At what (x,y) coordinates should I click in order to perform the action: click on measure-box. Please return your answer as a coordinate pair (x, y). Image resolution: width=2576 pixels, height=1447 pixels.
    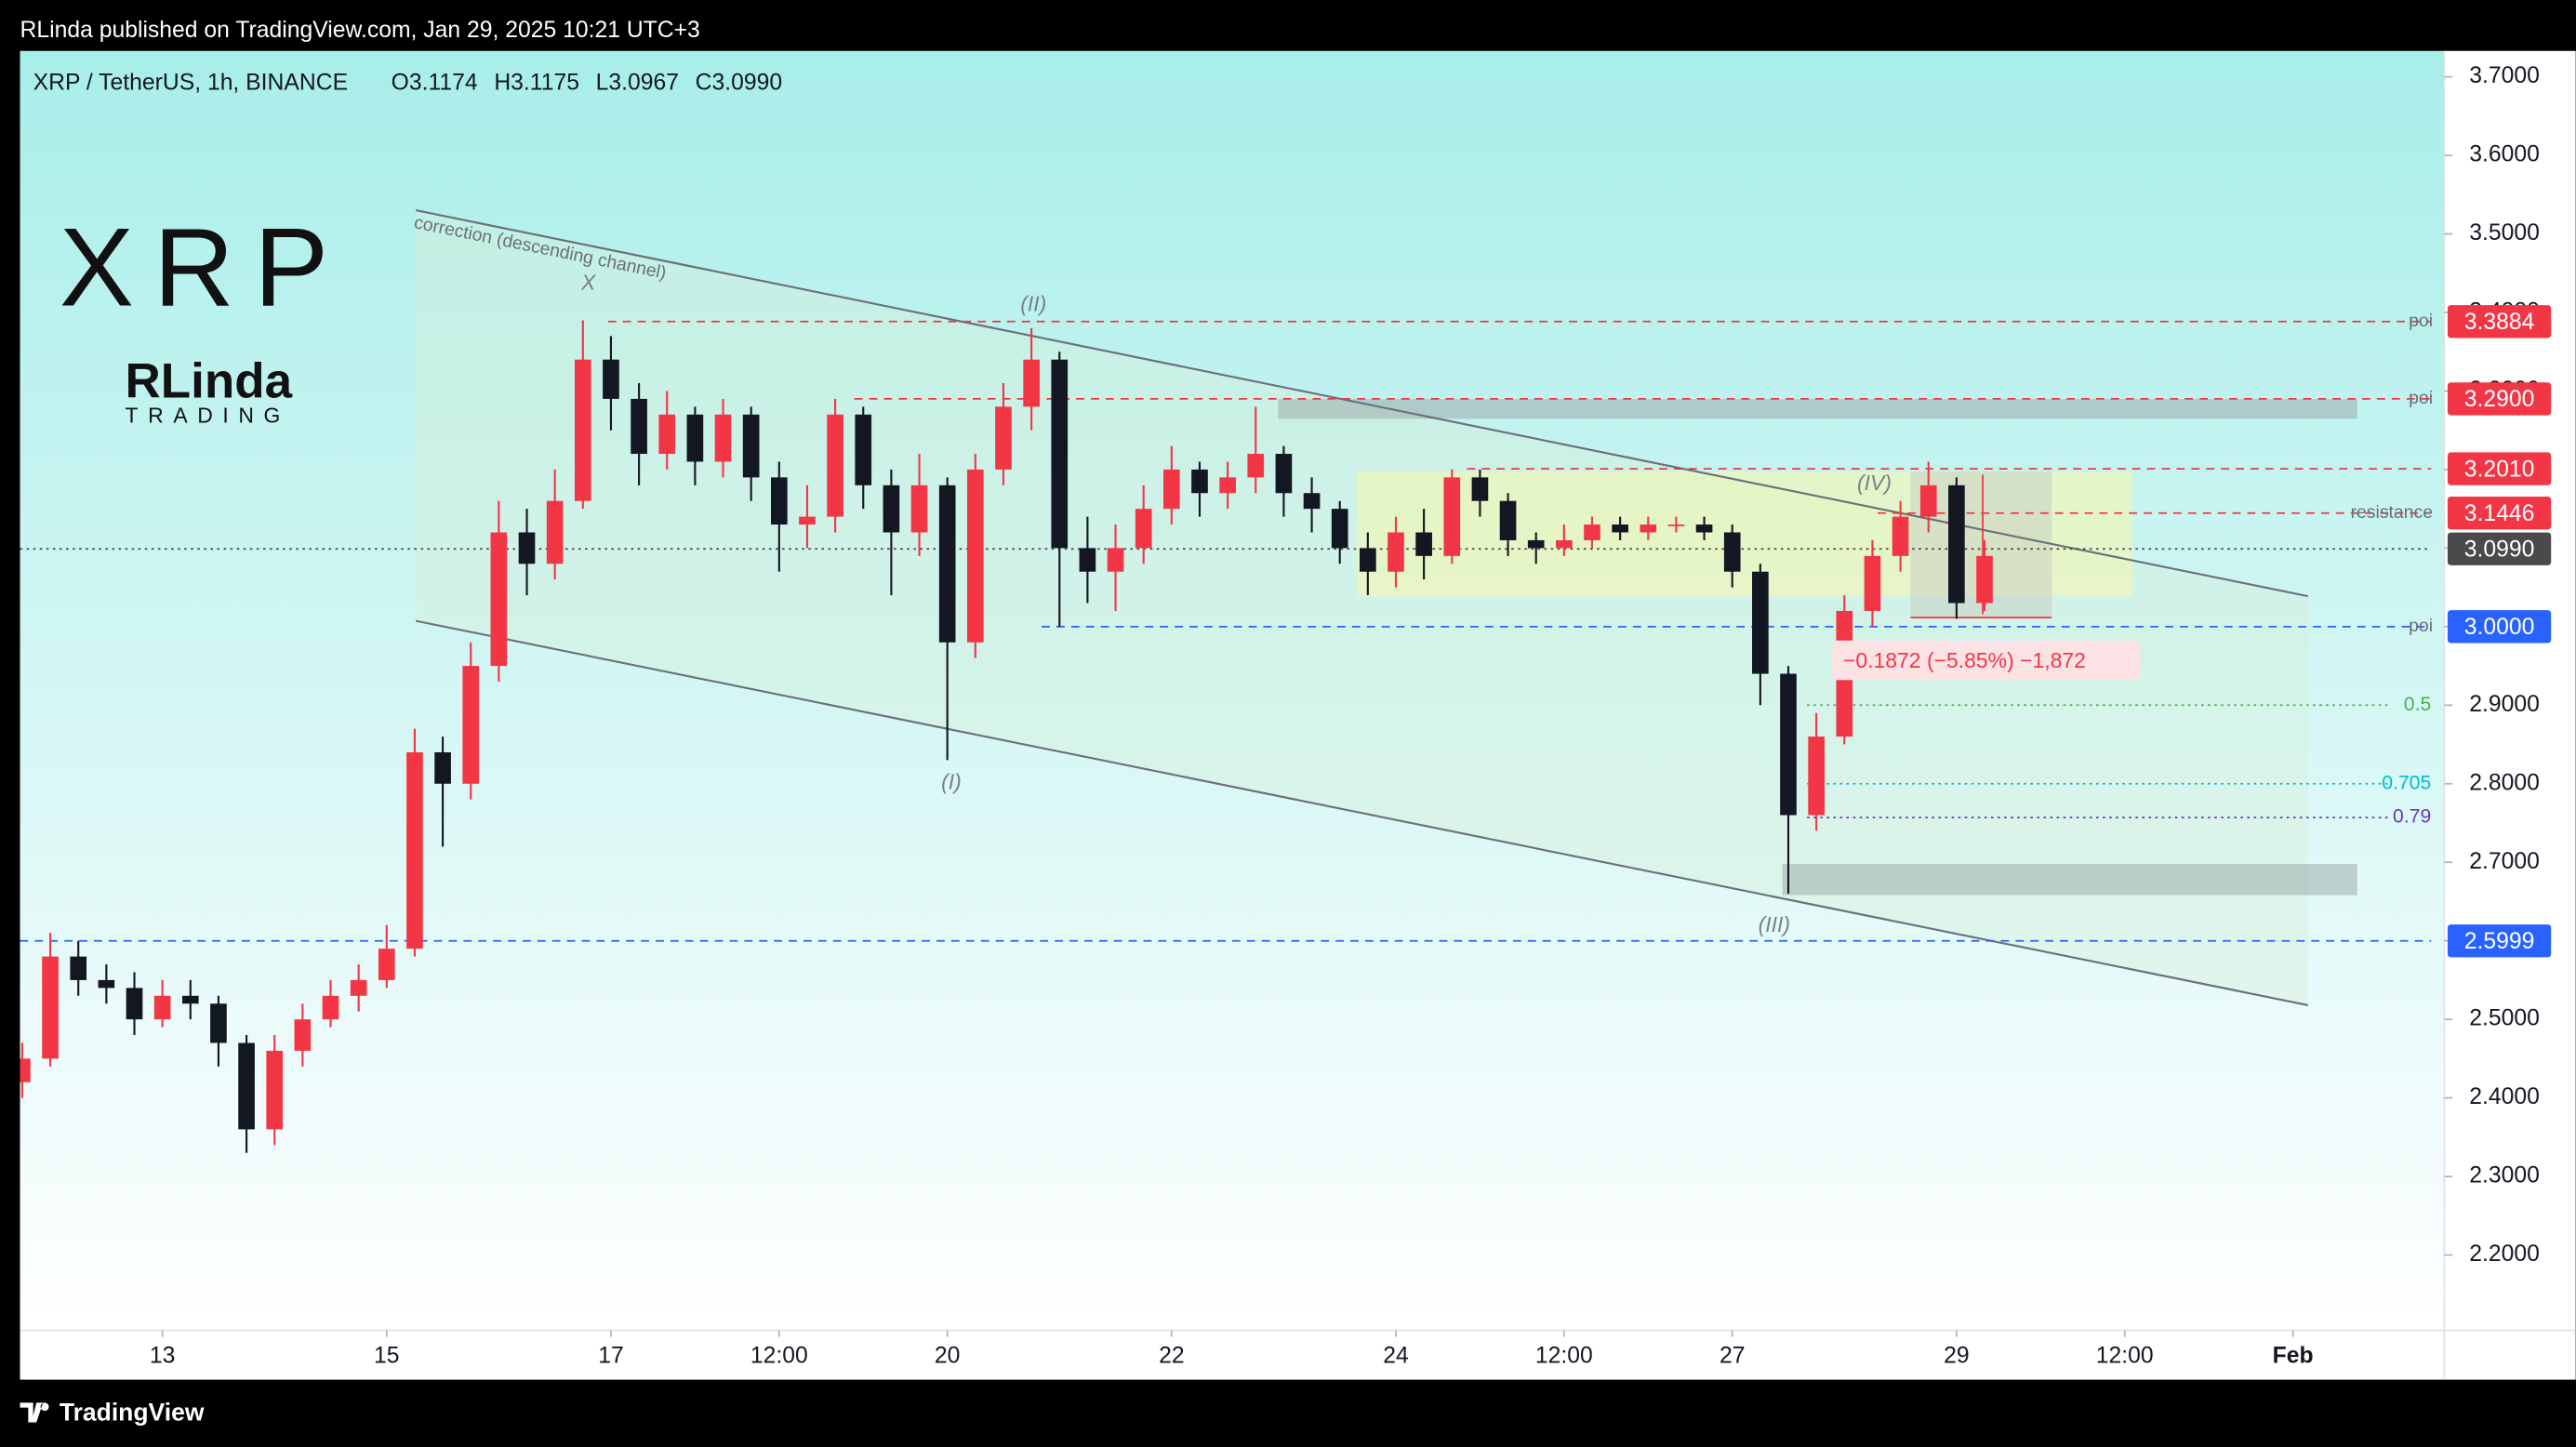
    Looking at the image, I should click on (1986, 660).